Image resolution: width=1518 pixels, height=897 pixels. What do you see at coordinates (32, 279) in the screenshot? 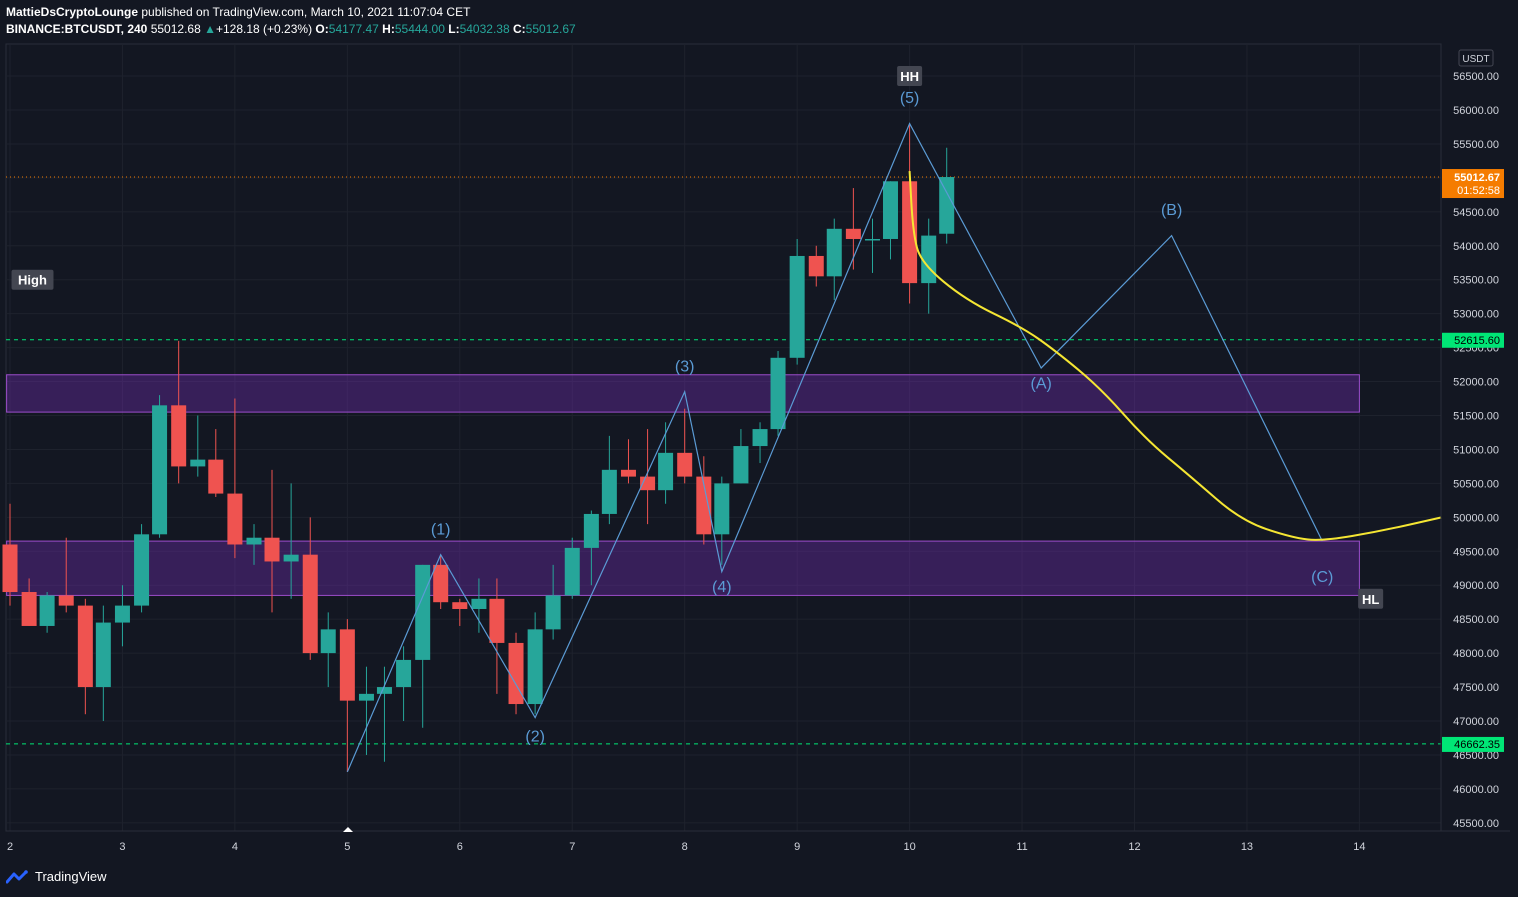
I see `chart-tag: High` at bounding box center [32, 279].